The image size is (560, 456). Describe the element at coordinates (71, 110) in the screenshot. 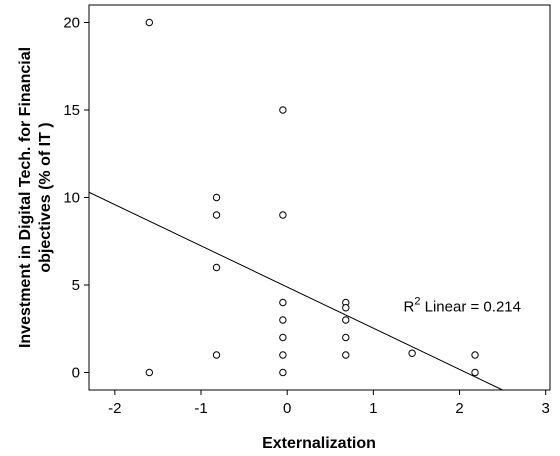

I see `y-tick-label: 15` at that location.